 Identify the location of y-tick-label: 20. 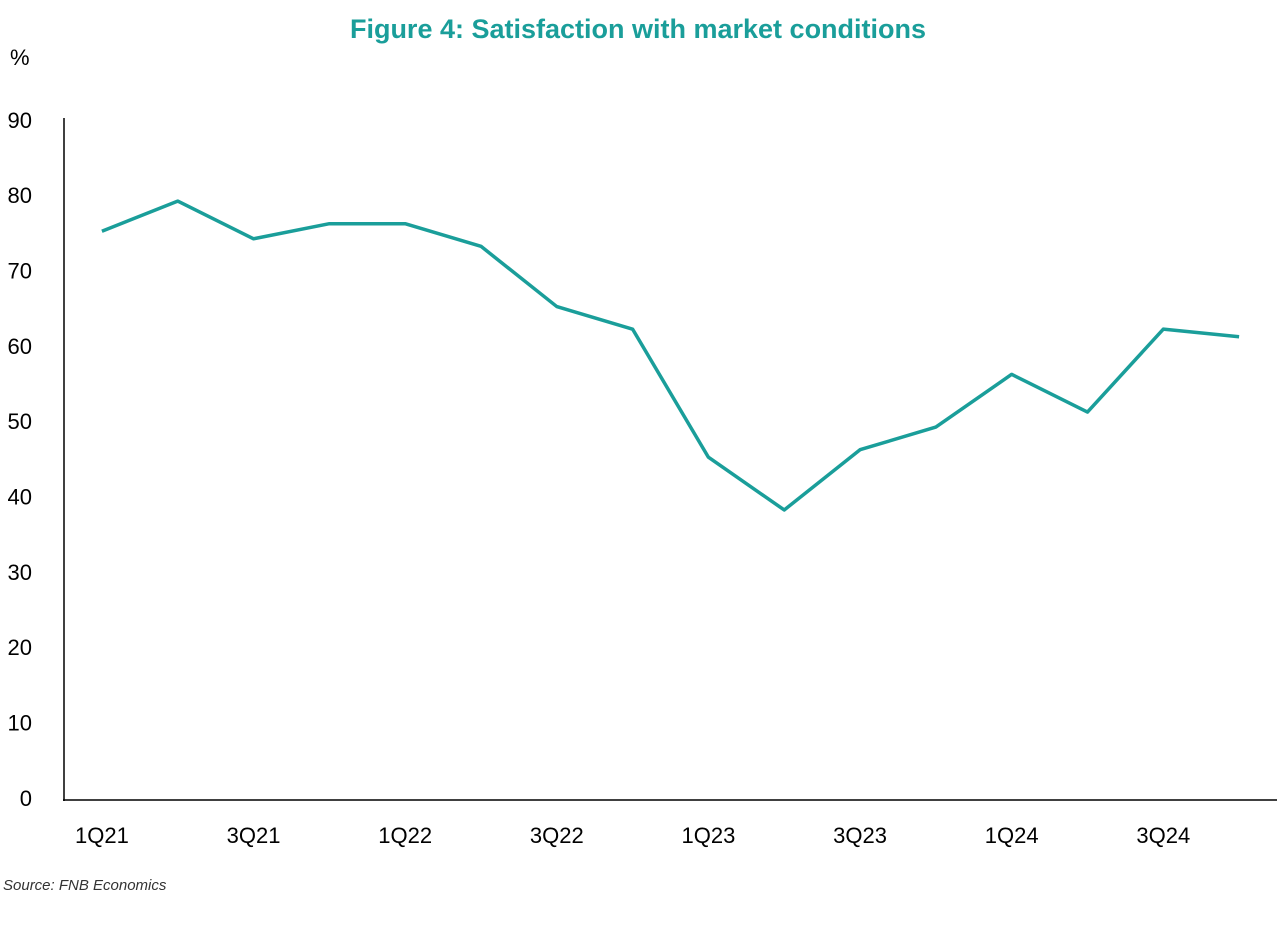
(20, 647).